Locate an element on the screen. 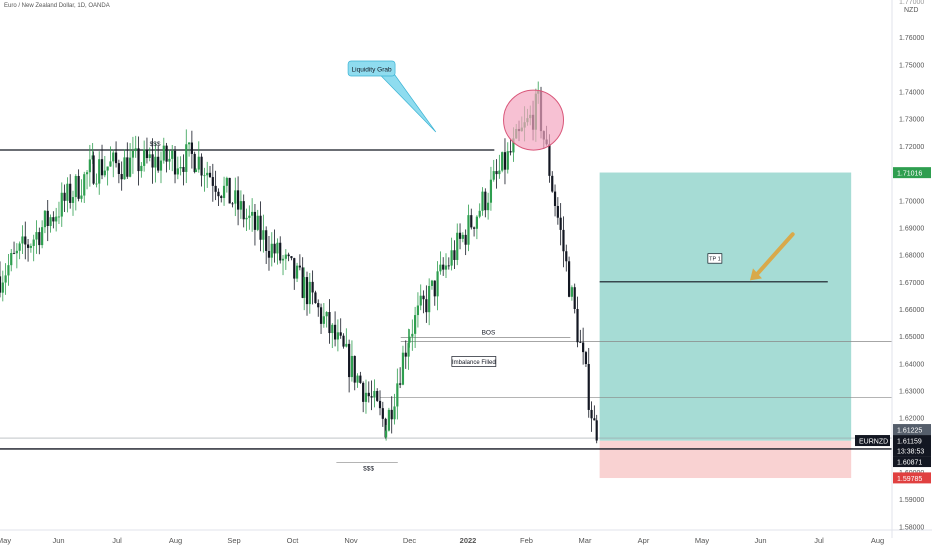 The image size is (932, 550). y-tick-label: 1.59000 is located at coordinates (911, 500).